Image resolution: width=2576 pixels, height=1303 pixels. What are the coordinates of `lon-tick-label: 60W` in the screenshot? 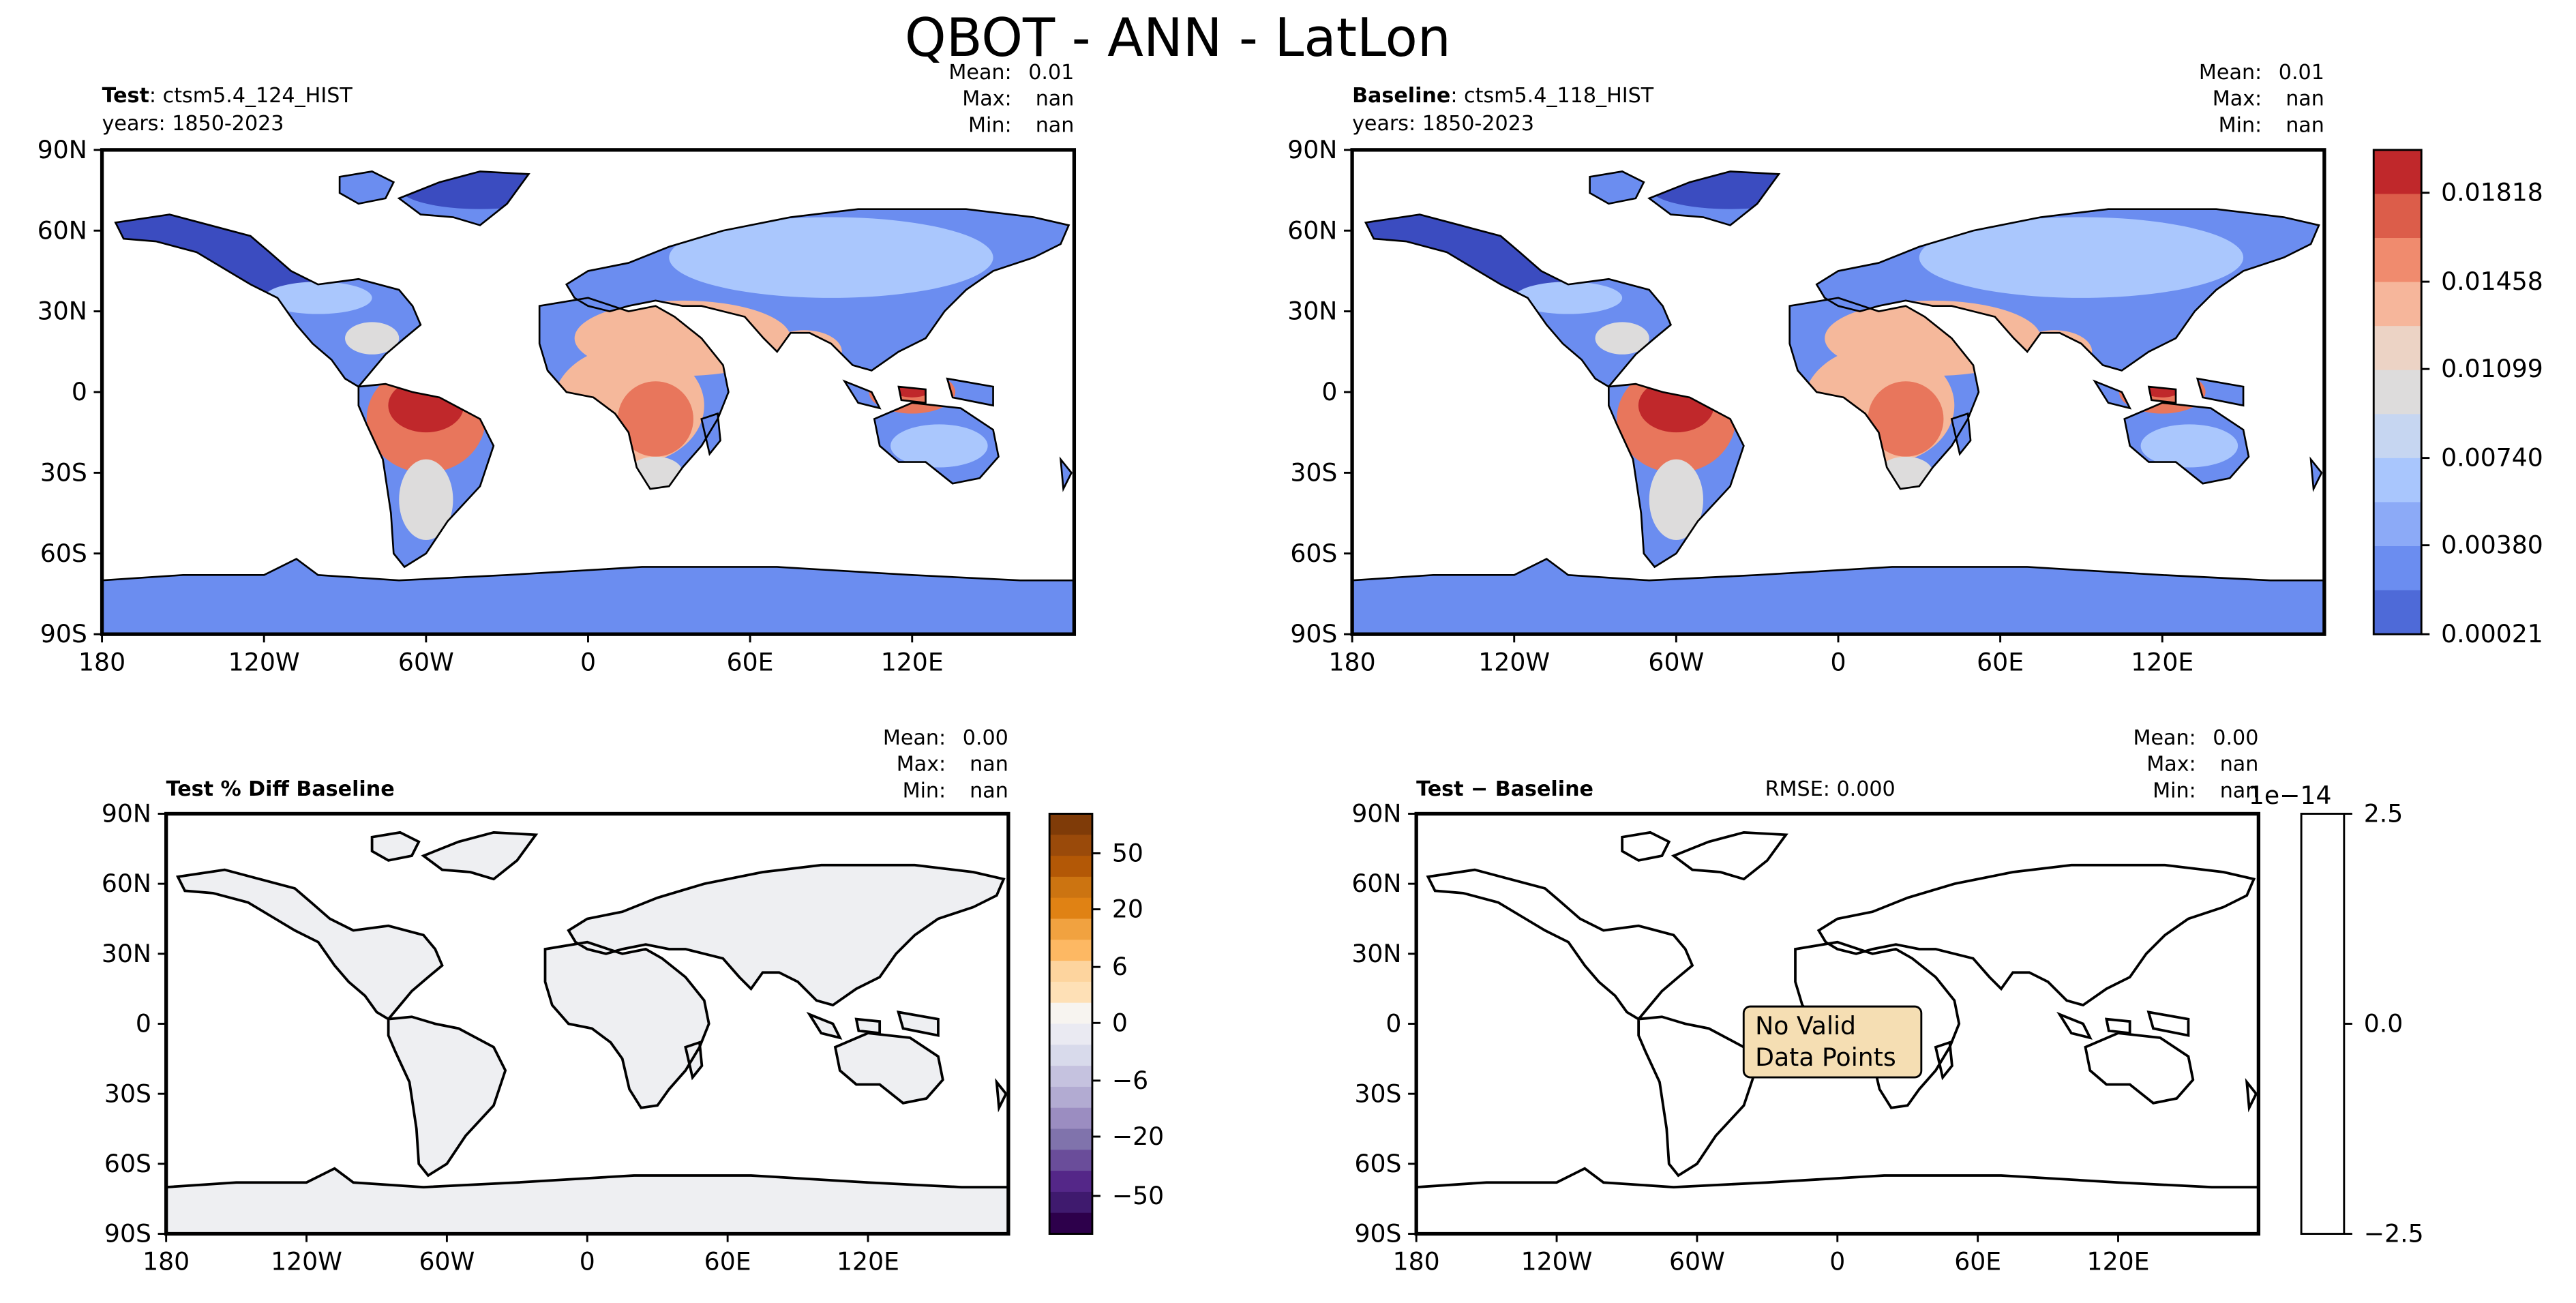 It's located at (426, 661).